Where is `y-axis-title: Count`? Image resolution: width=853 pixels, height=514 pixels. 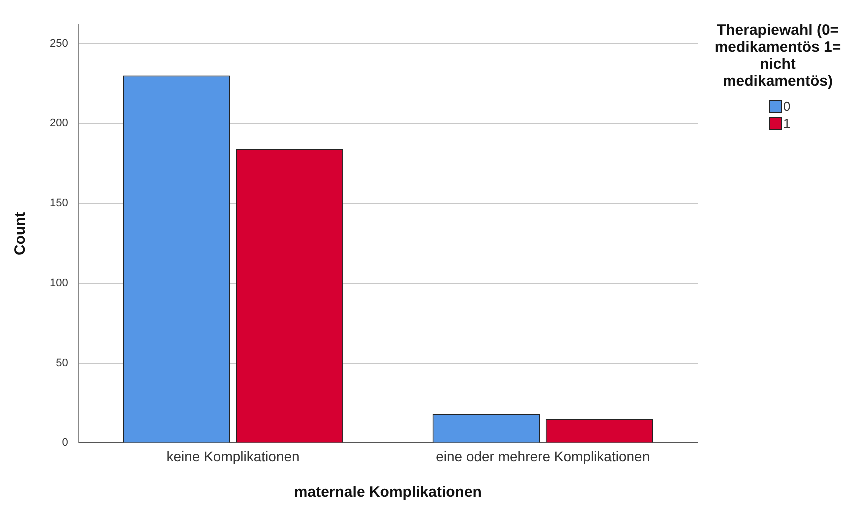
y-axis-title: Count is located at coordinates (21, 234).